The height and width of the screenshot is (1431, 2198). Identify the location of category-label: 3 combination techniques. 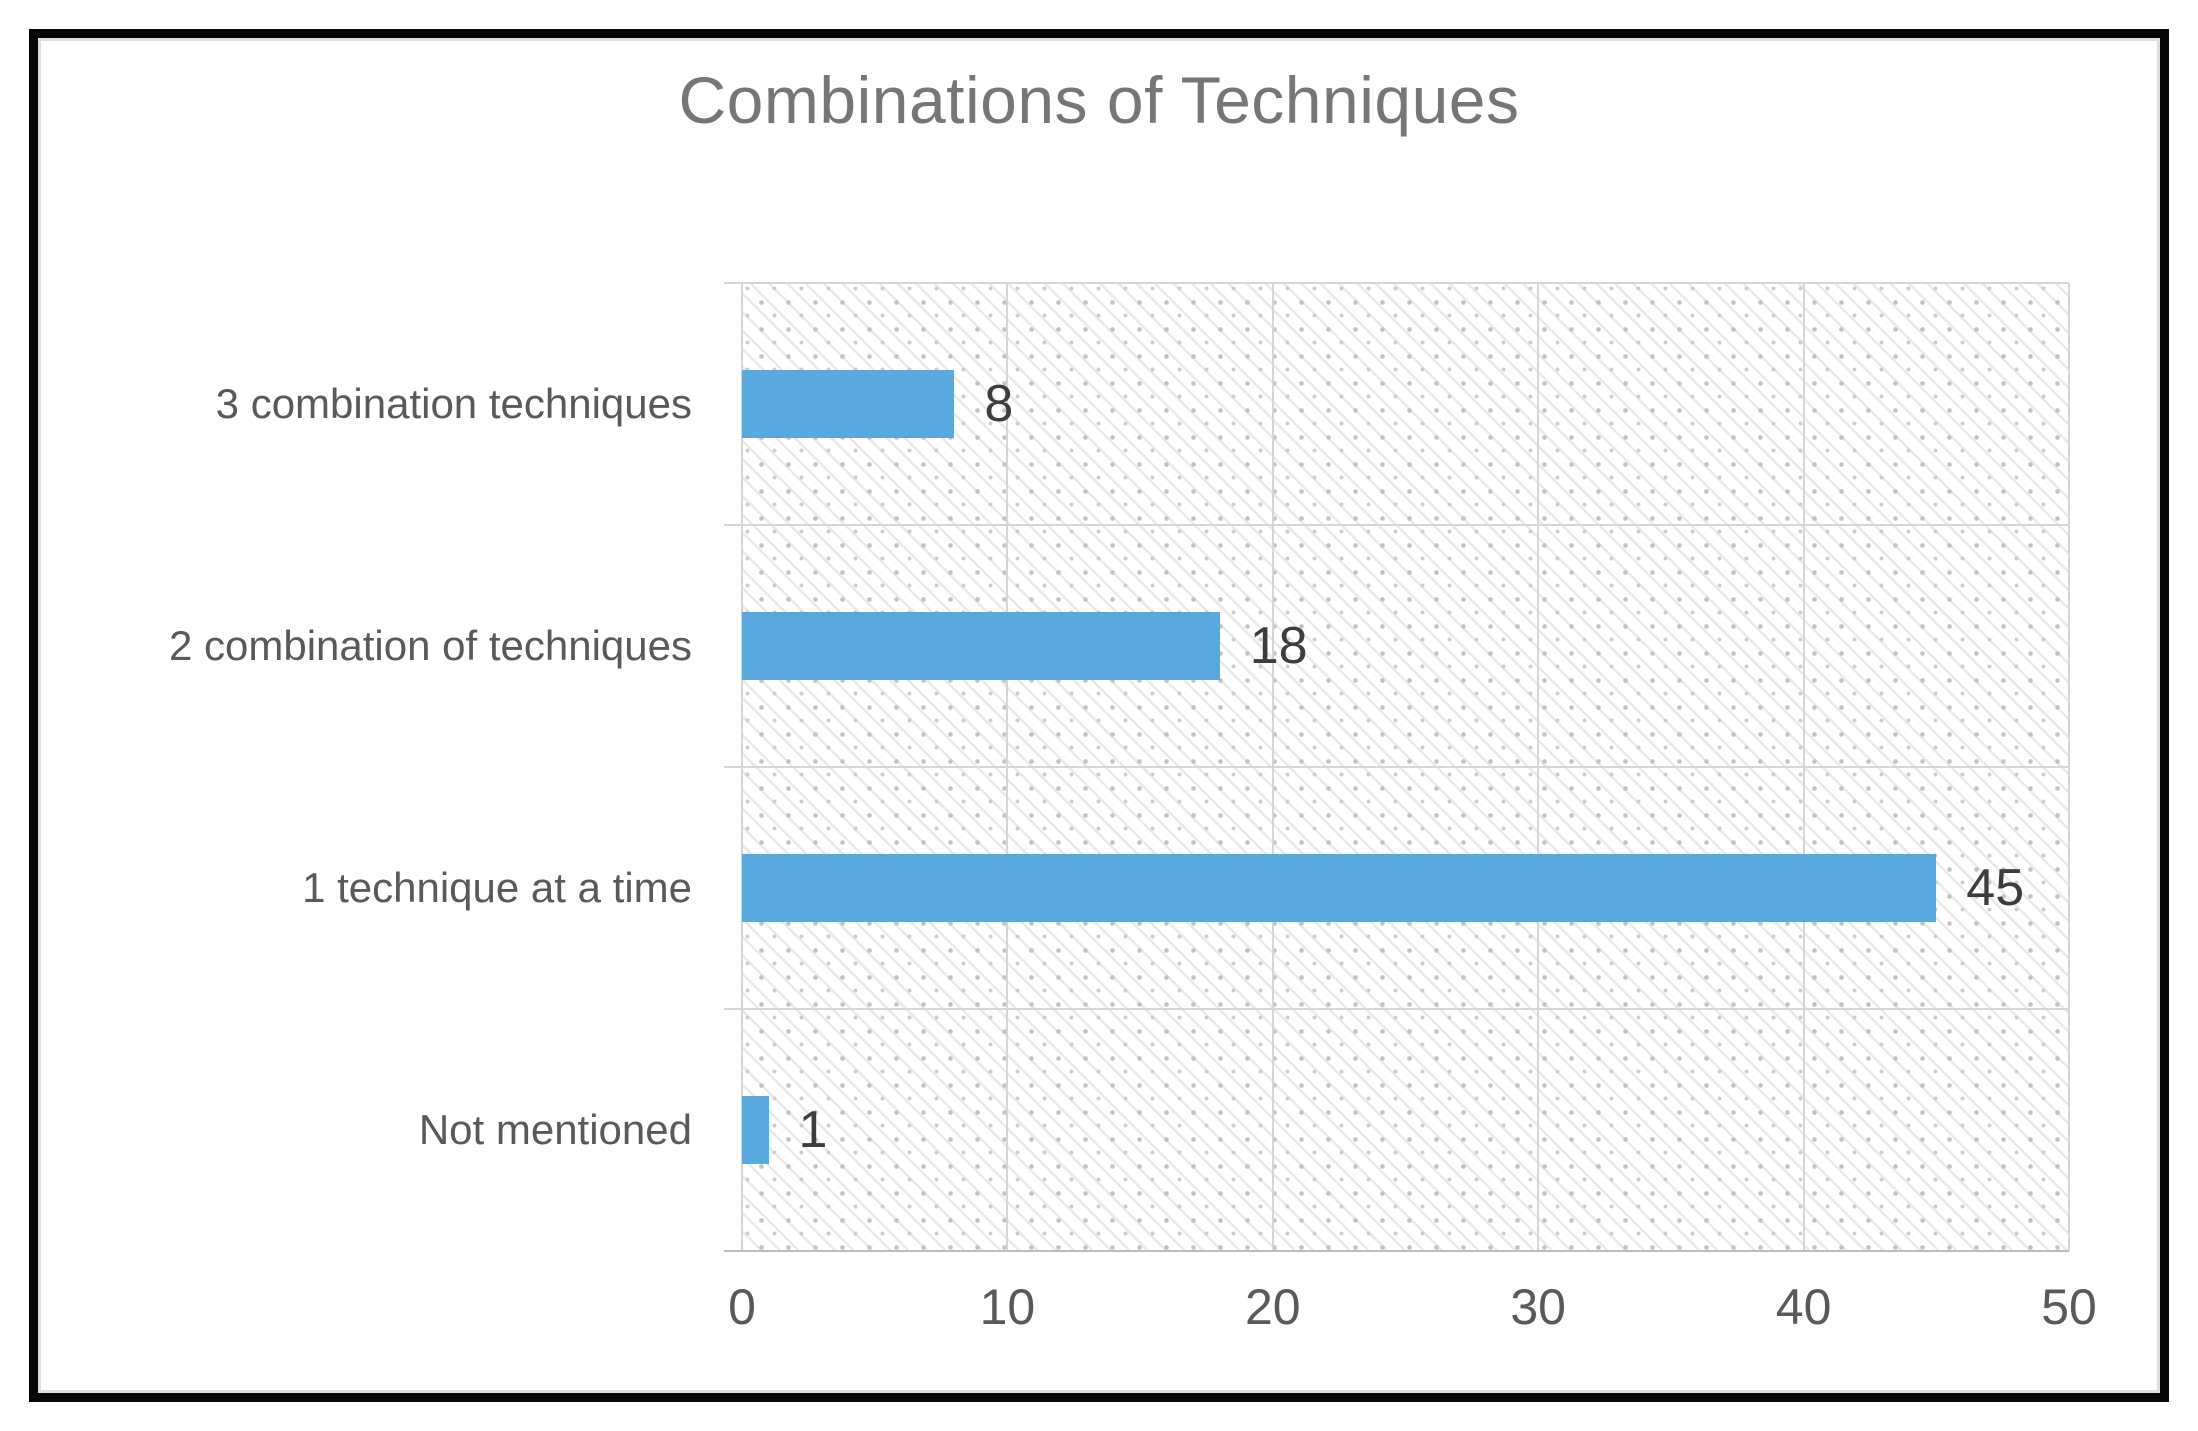
(453, 403).